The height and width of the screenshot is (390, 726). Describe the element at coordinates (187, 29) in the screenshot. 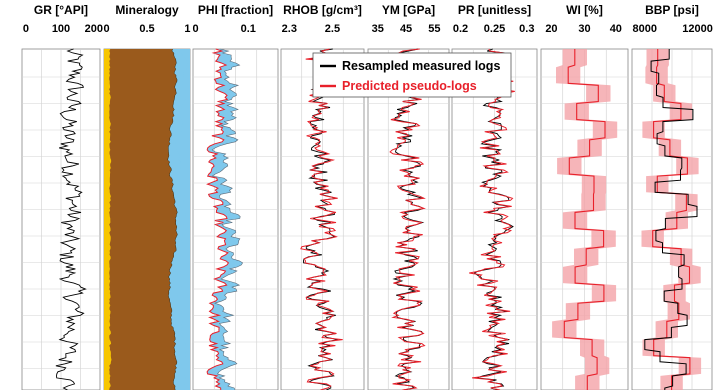

I see `tick-label-min-2: 1` at that location.